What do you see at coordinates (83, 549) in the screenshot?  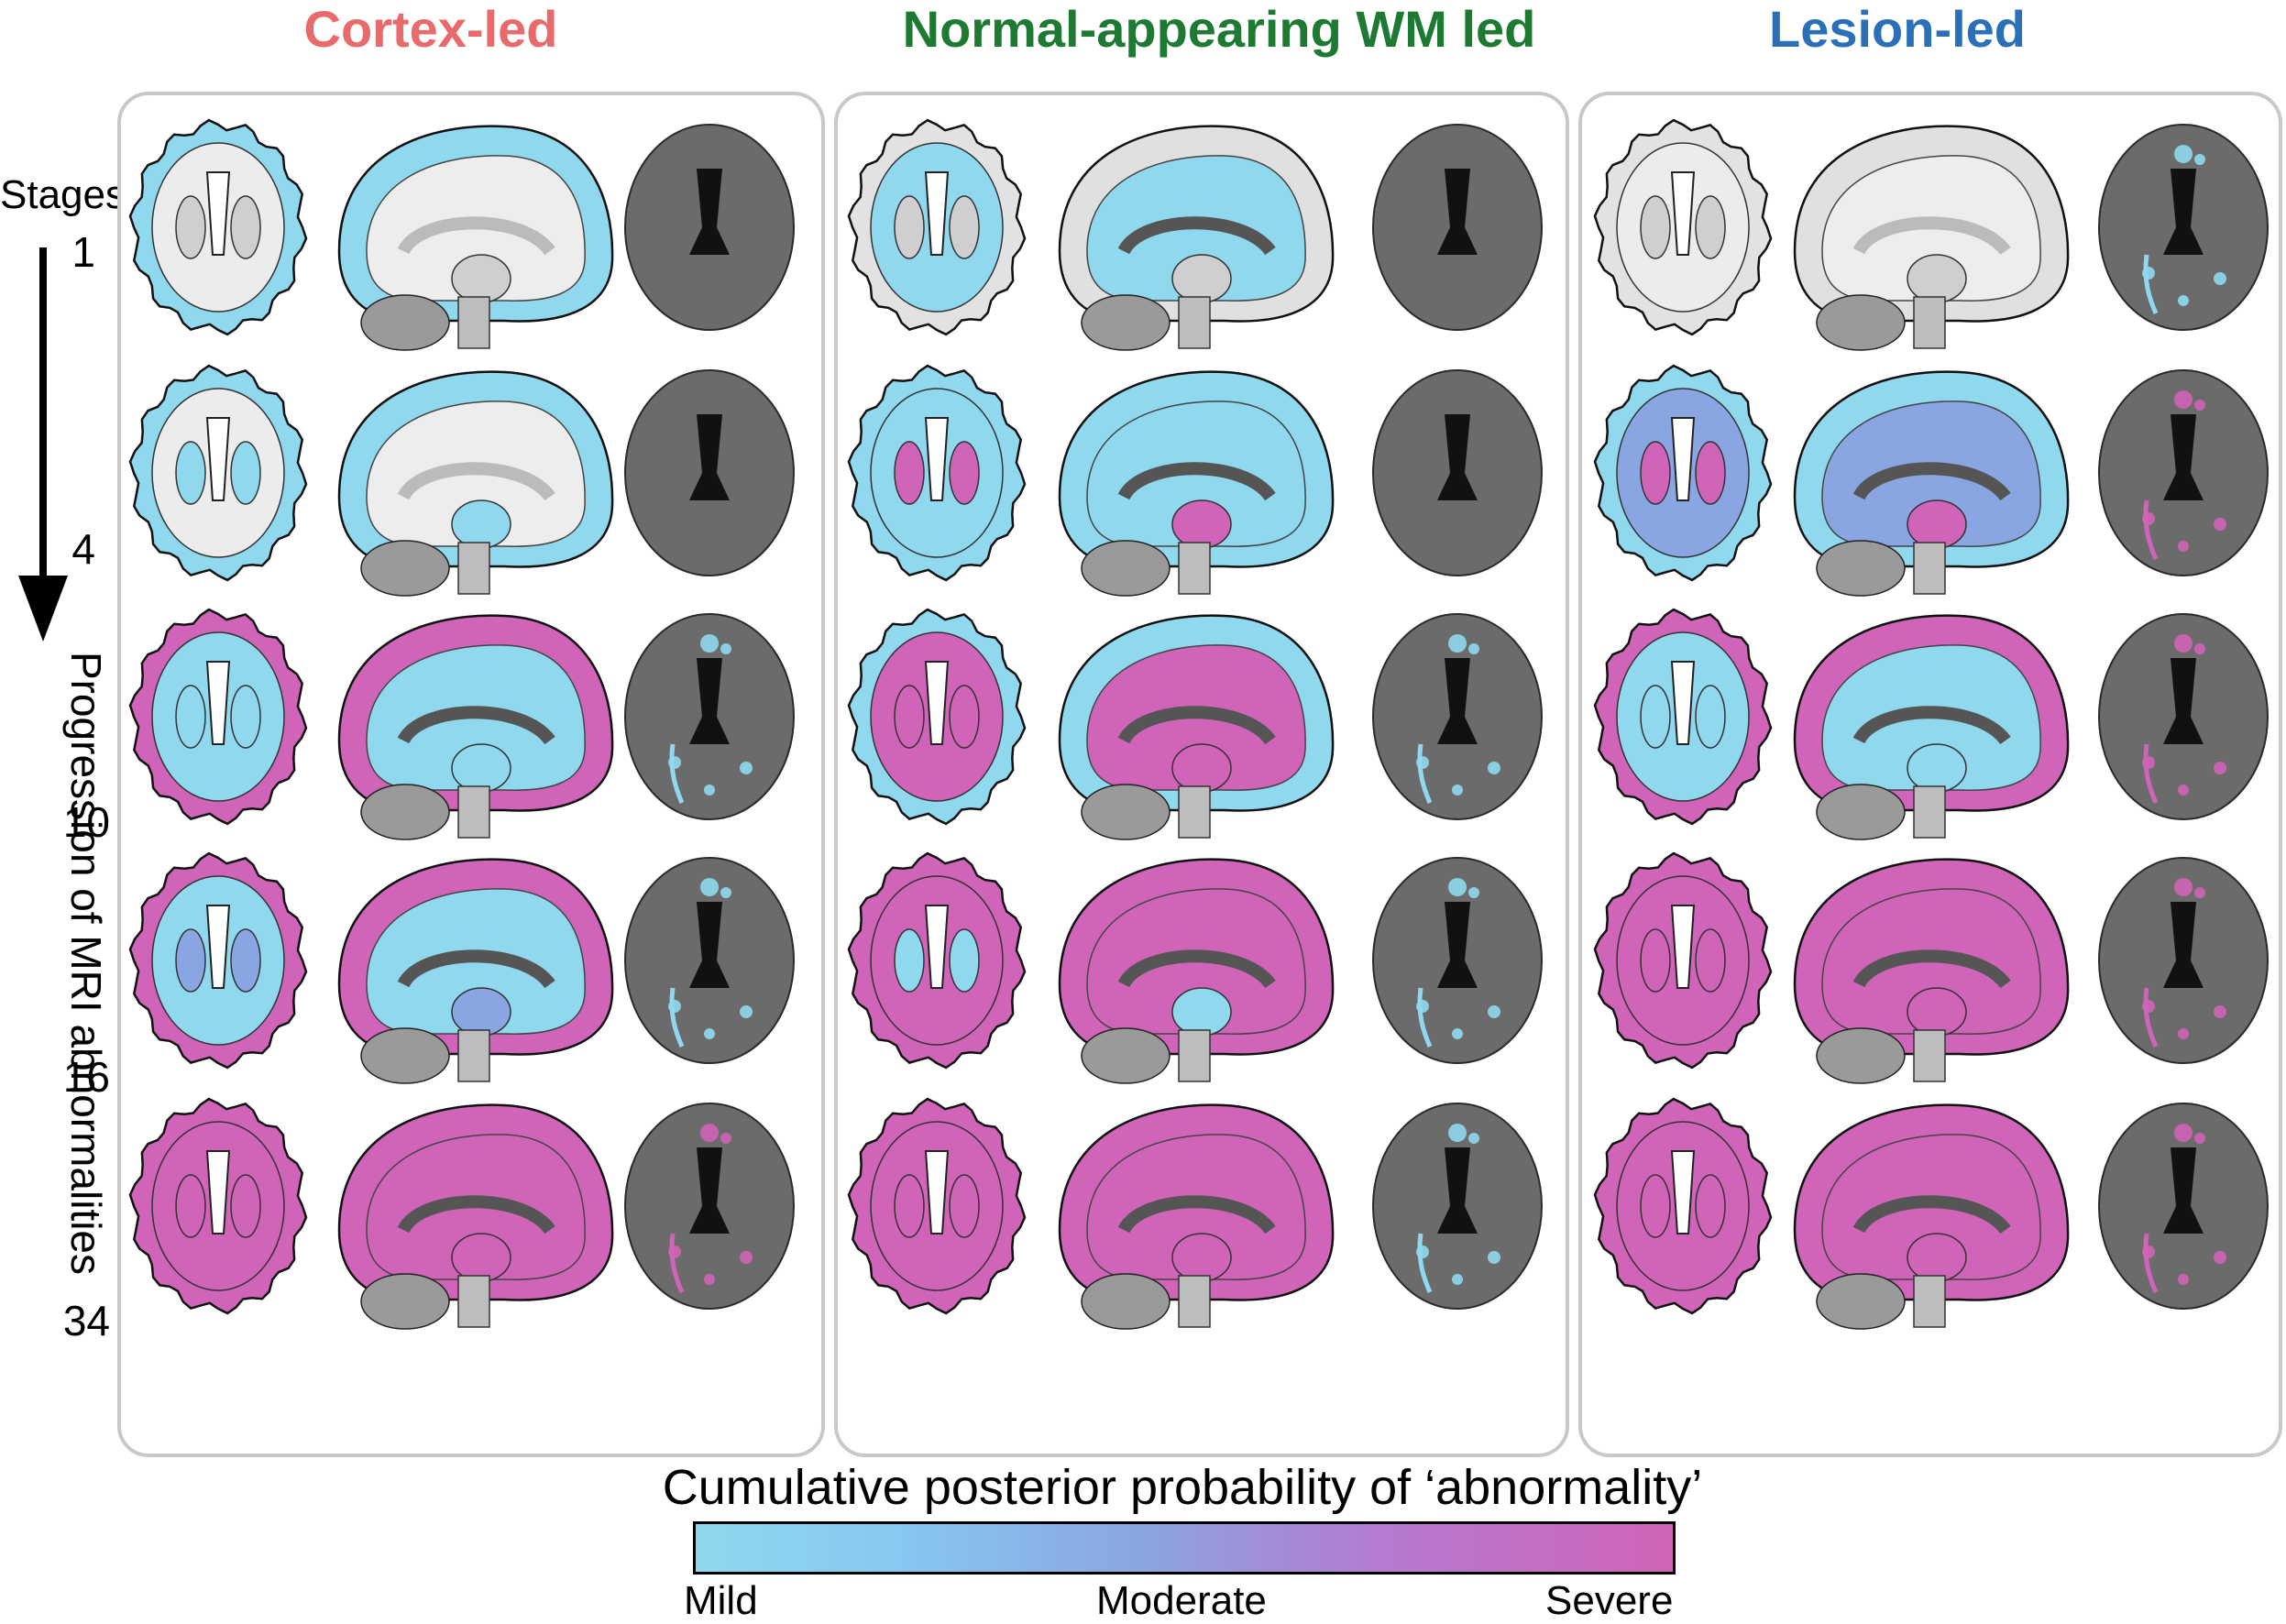 I see `stage-4: 4` at bounding box center [83, 549].